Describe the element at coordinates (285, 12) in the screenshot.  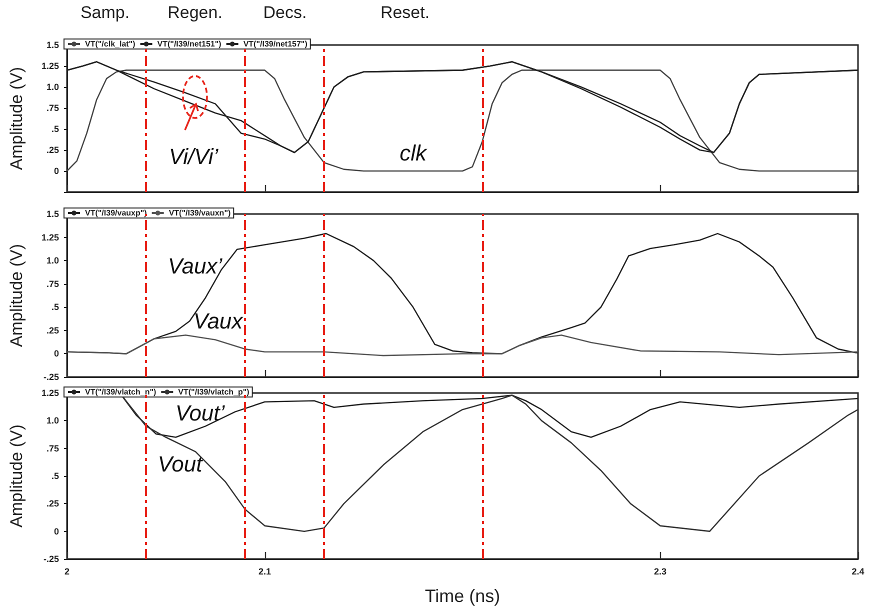
I see `text: Decs.` at that location.